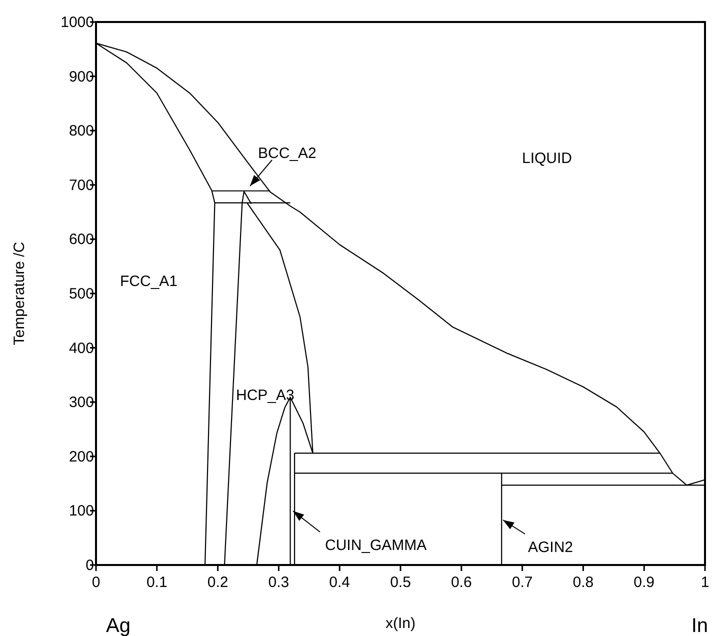 The height and width of the screenshot is (636, 712). I want to click on x-tick-label: 1, so click(705, 582).